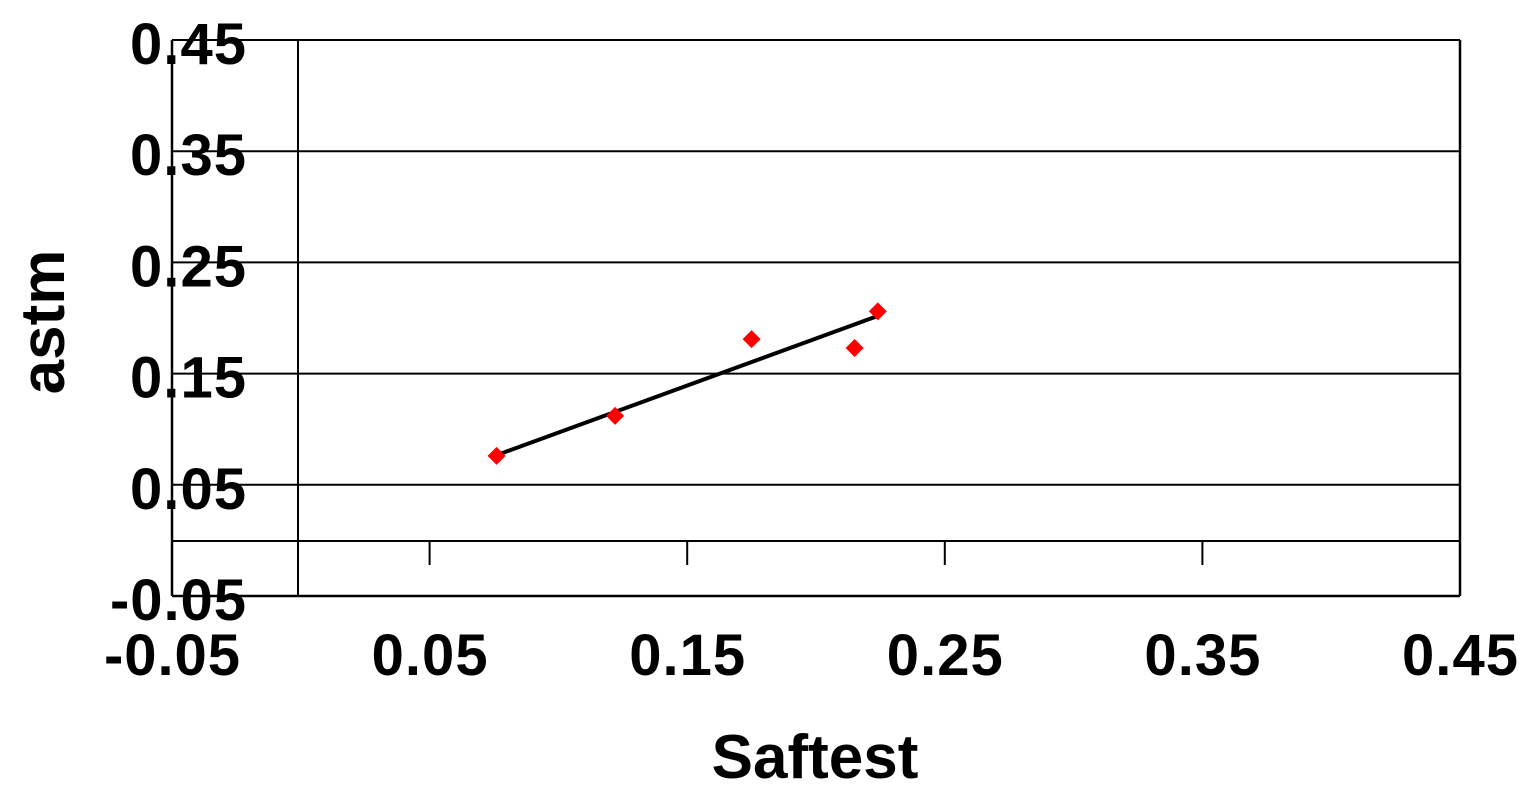 This screenshot has width=1528, height=785. I want to click on x-axis-title: Saftest, so click(815, 754).